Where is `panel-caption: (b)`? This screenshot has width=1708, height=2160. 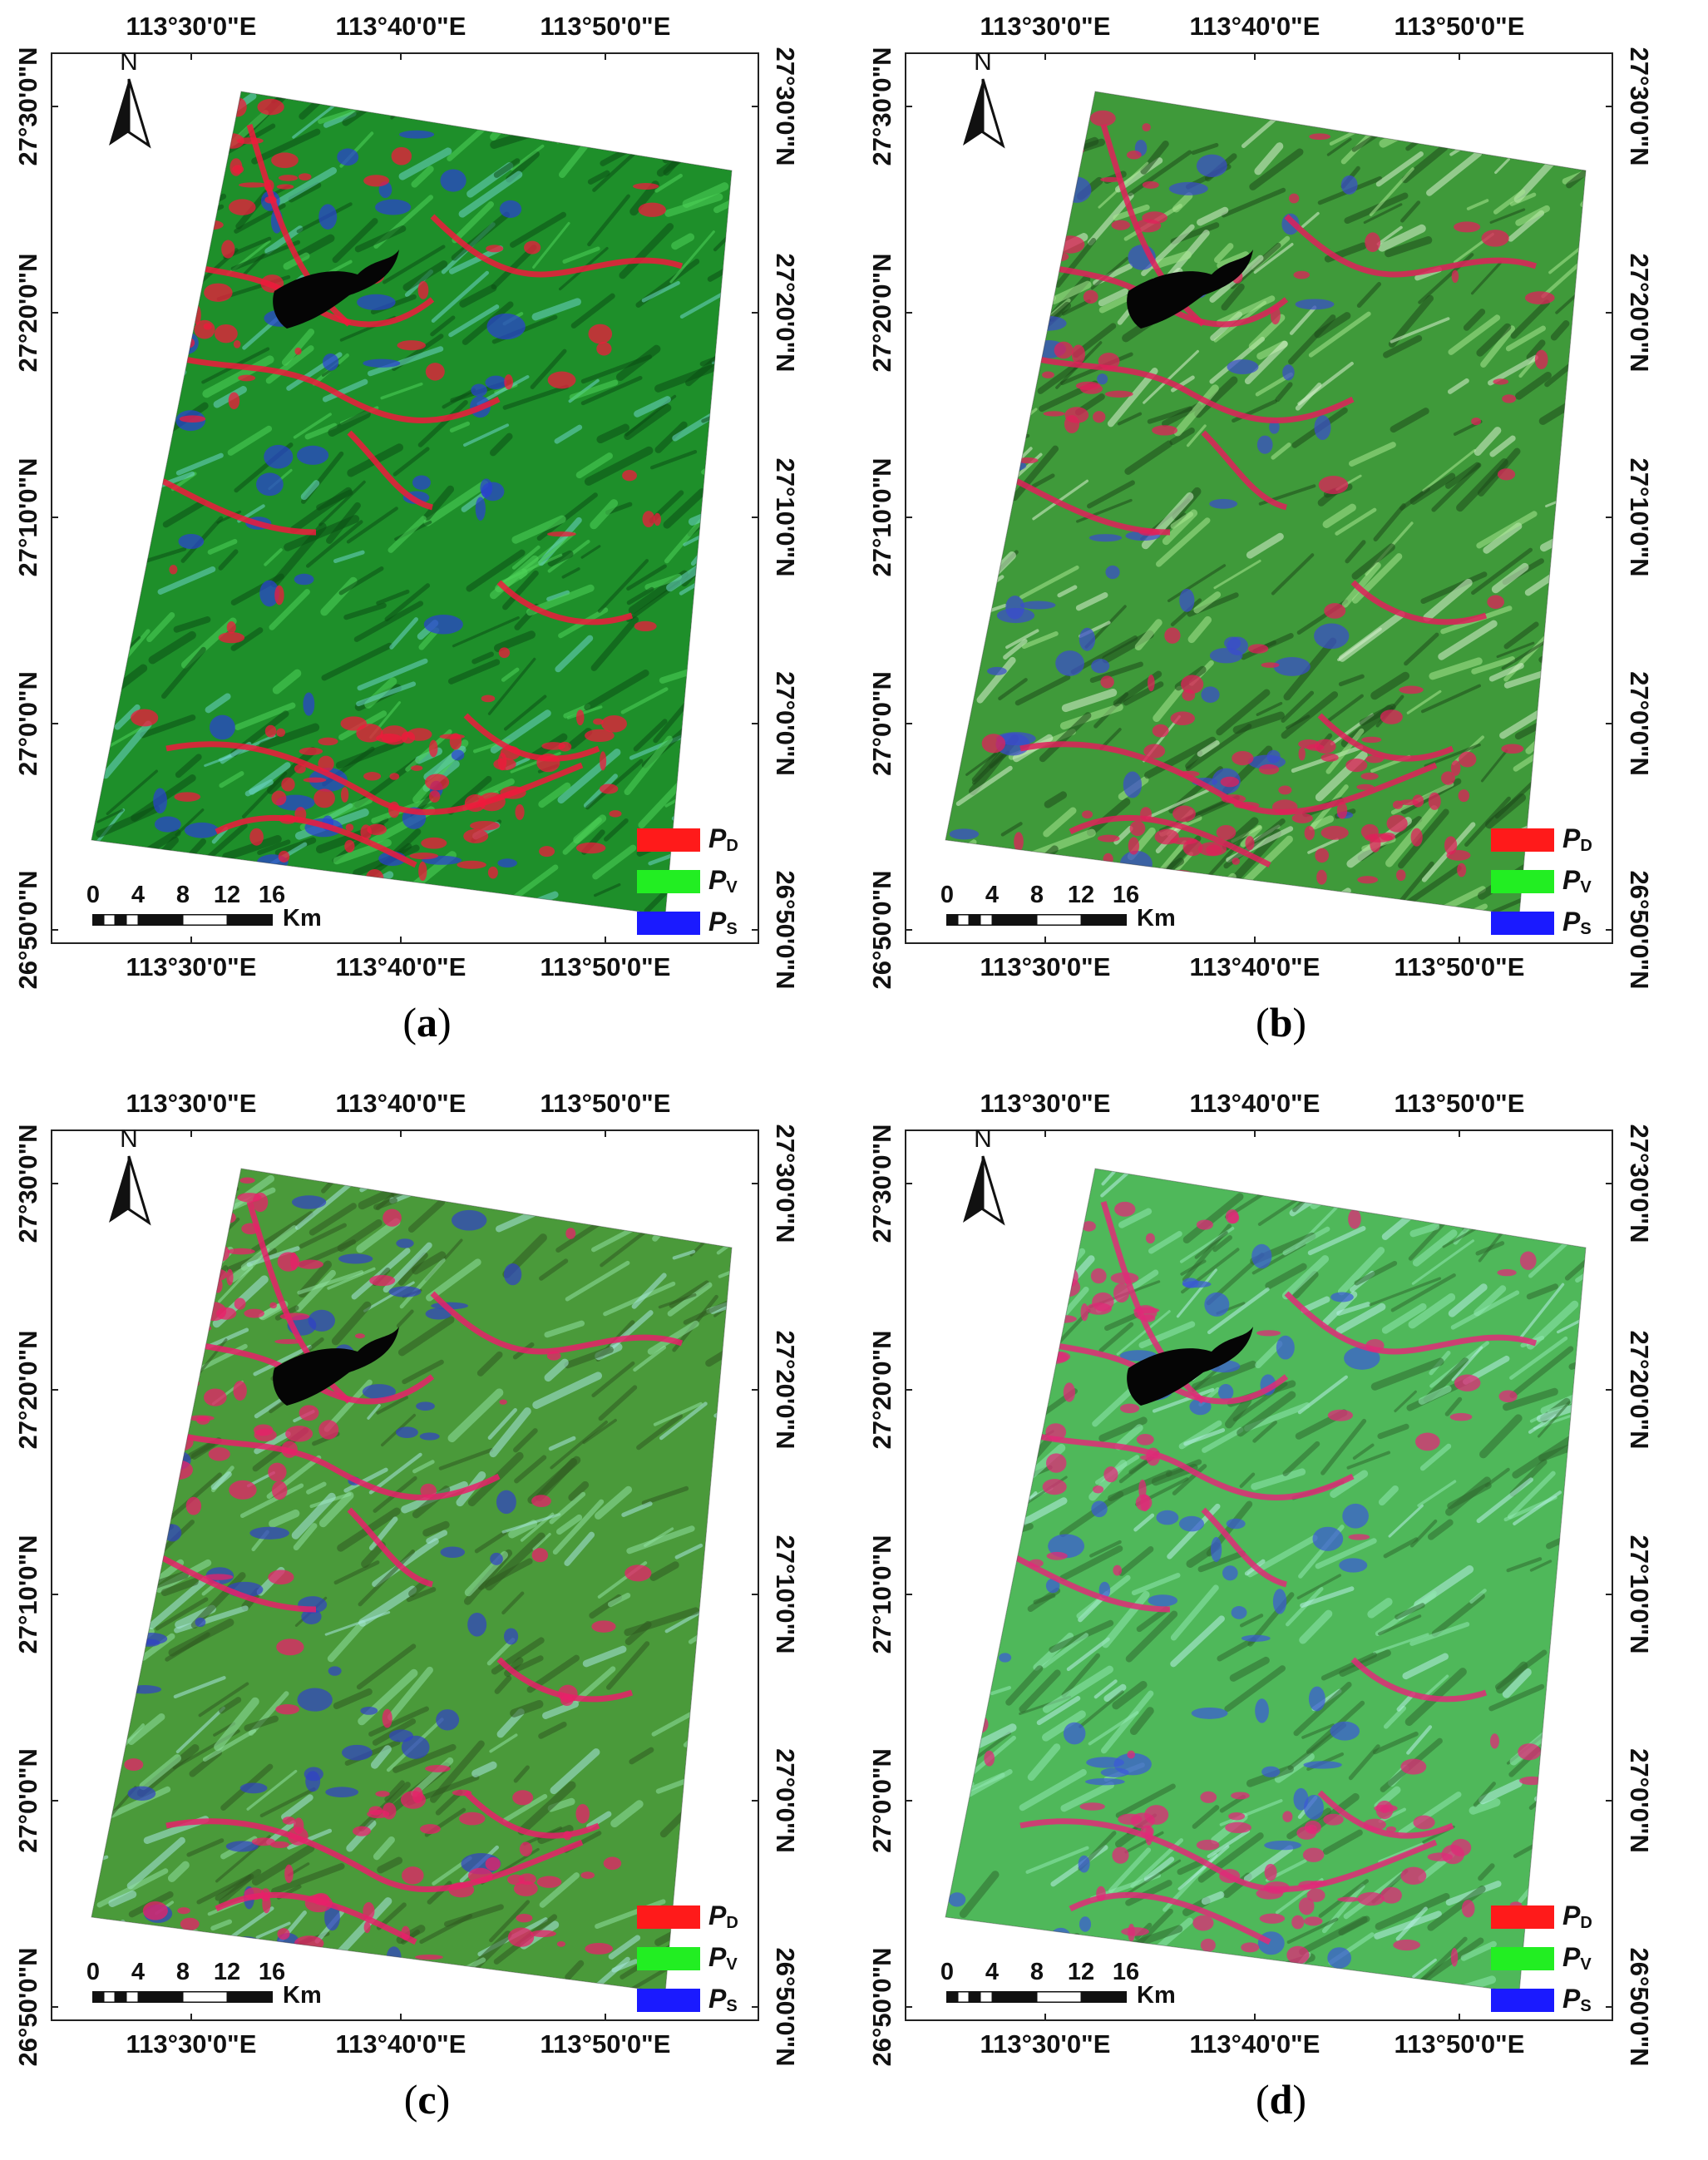
panel-caption: (b) is located at coordinates (1281, 1022).